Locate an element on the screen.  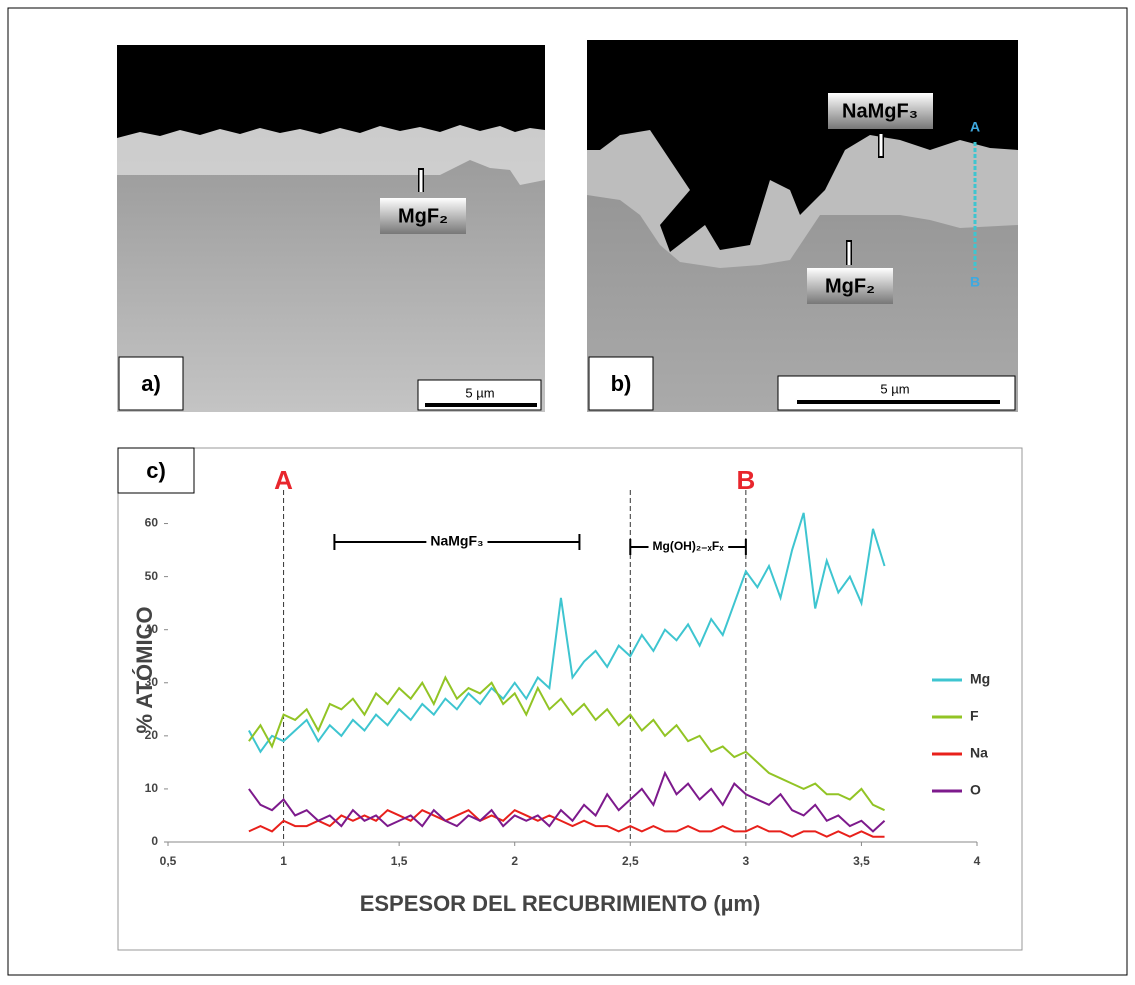
panel-a: MgF₂ a) 5 µm is located at coordinates (331, 228).